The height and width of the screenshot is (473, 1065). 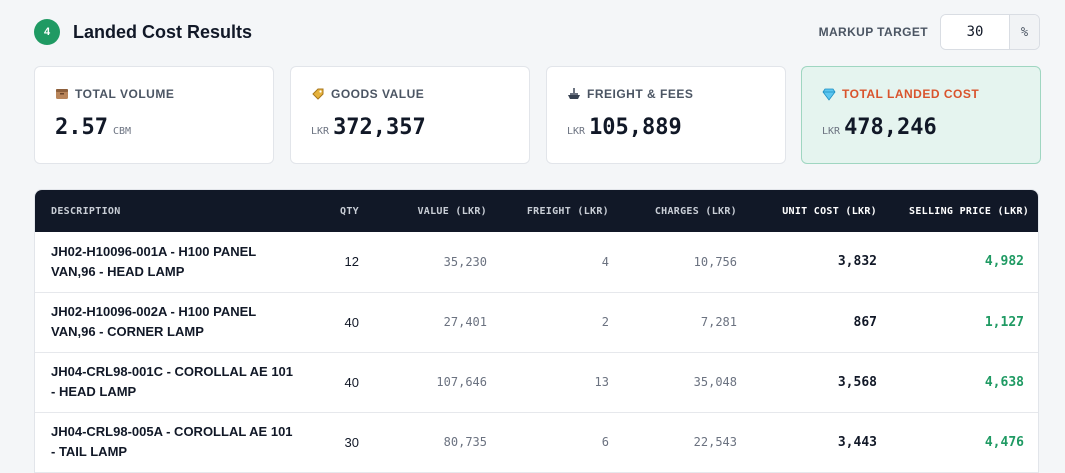 I want to click on section-title: Landed Cost Results, so click(x=163, y=31).